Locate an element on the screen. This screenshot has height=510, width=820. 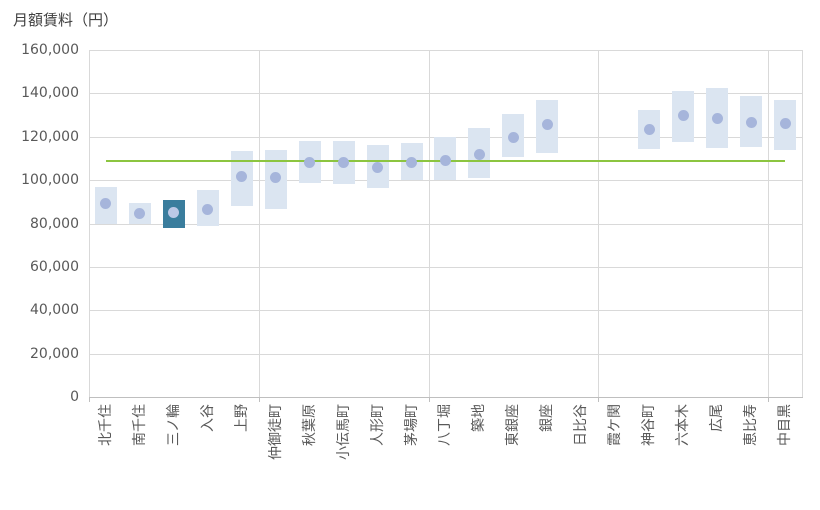
x-axis-label: 北千住 is located at coordinates (106, 425).